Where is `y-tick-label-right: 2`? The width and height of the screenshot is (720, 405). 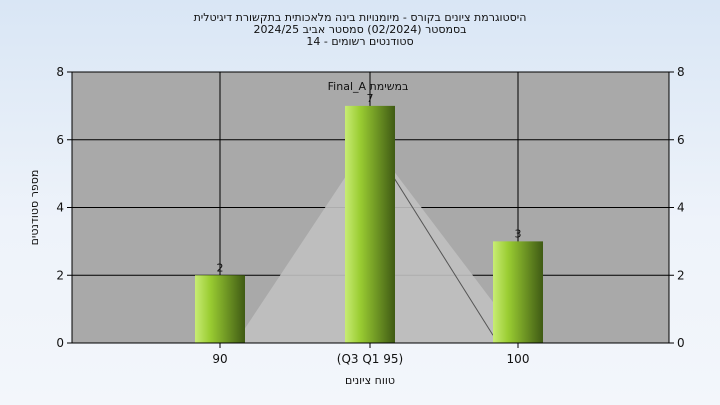 y-tick-label-right: 2 is located at coordinates (681, 275).